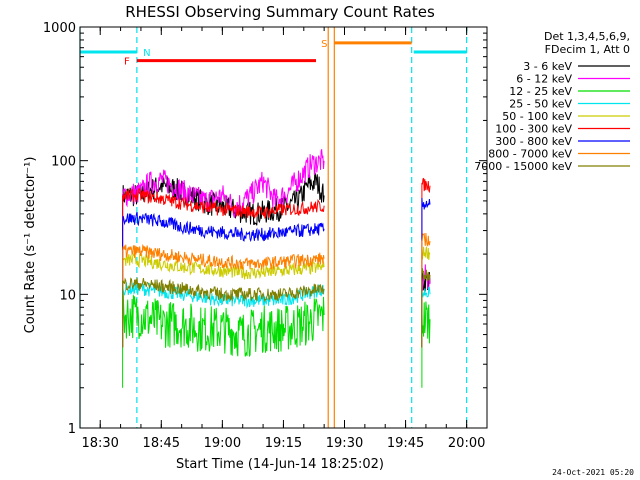 Image resolution: width=640 pixels, height=480 pixels. Describe the element at coordinates (280, 12) in the screenshot. I see `chart-title: RHESSI Observing Summary Count Rates` at that location.